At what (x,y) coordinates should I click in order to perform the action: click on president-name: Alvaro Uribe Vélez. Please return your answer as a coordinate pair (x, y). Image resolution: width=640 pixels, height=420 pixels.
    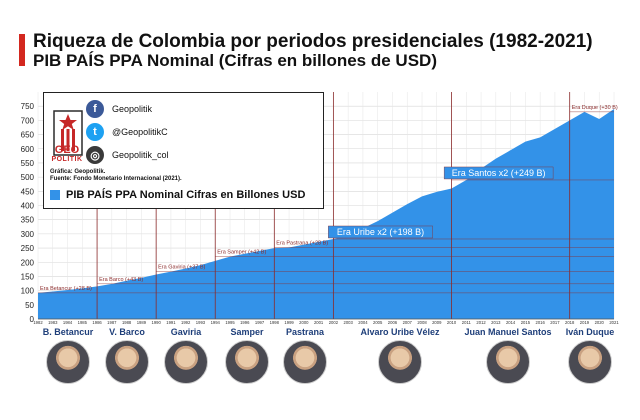
    Looking at the image, I should click on (400, 332).